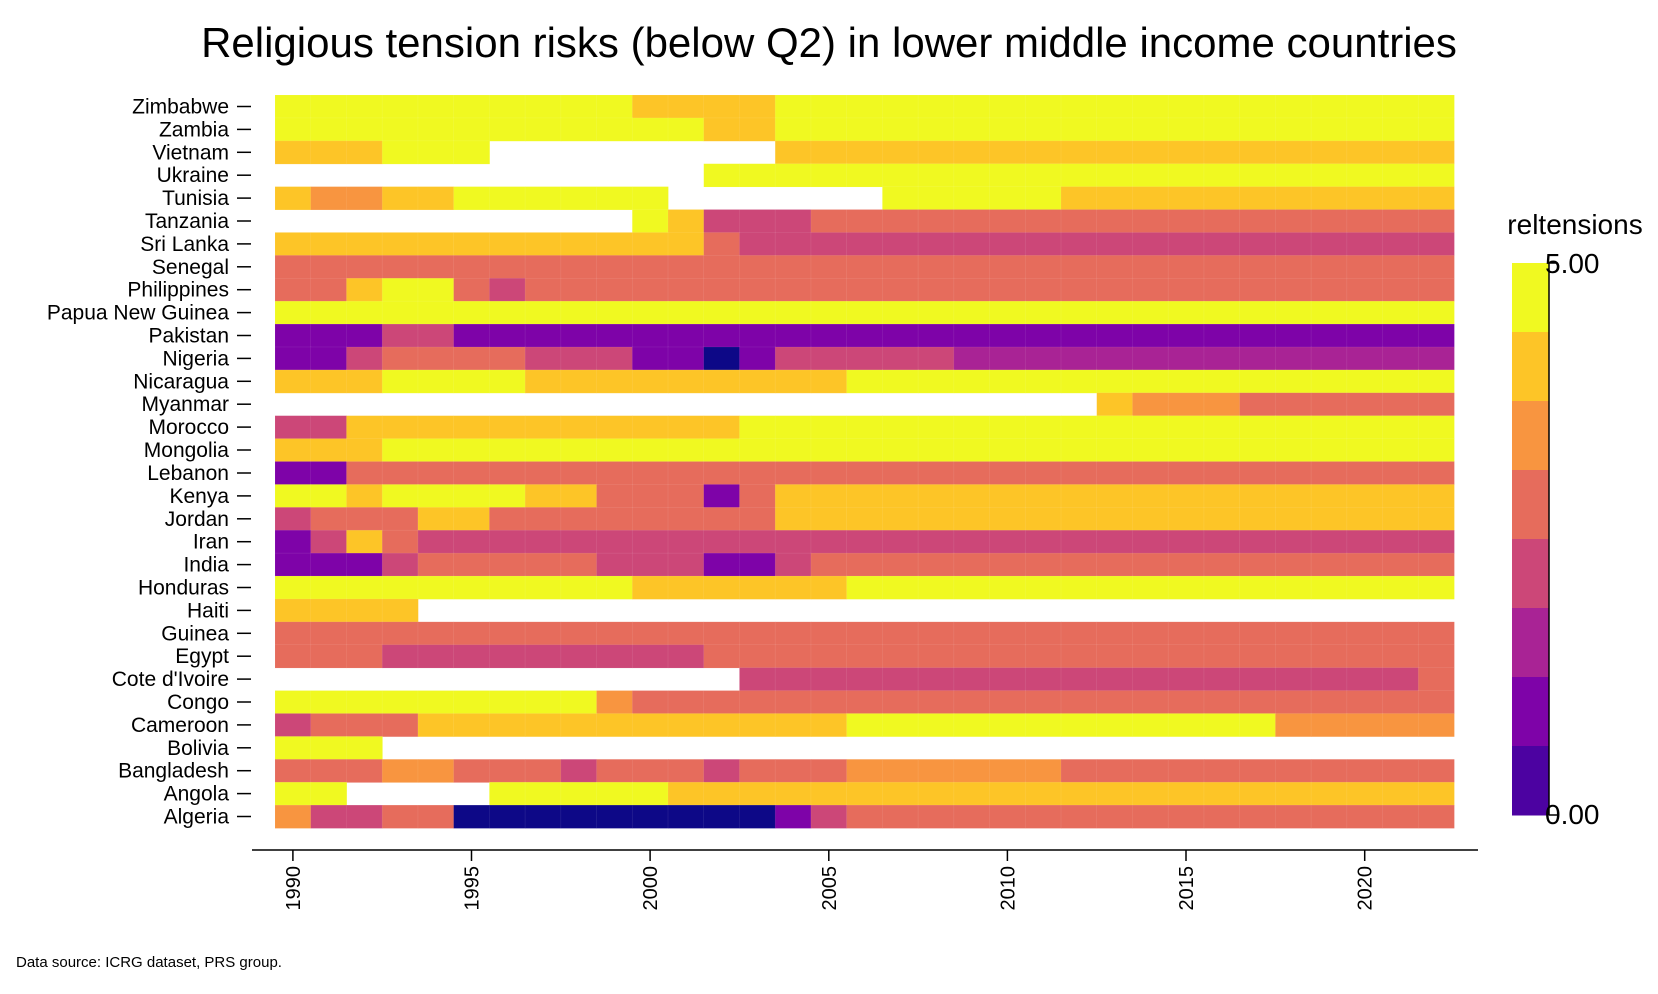 The height and width of the screenshot is (994, 1658). What do you see at coordinates (651, 888) in the screenshot?
I see `x-tick-label: 2000` at bounding box center [651, 888].